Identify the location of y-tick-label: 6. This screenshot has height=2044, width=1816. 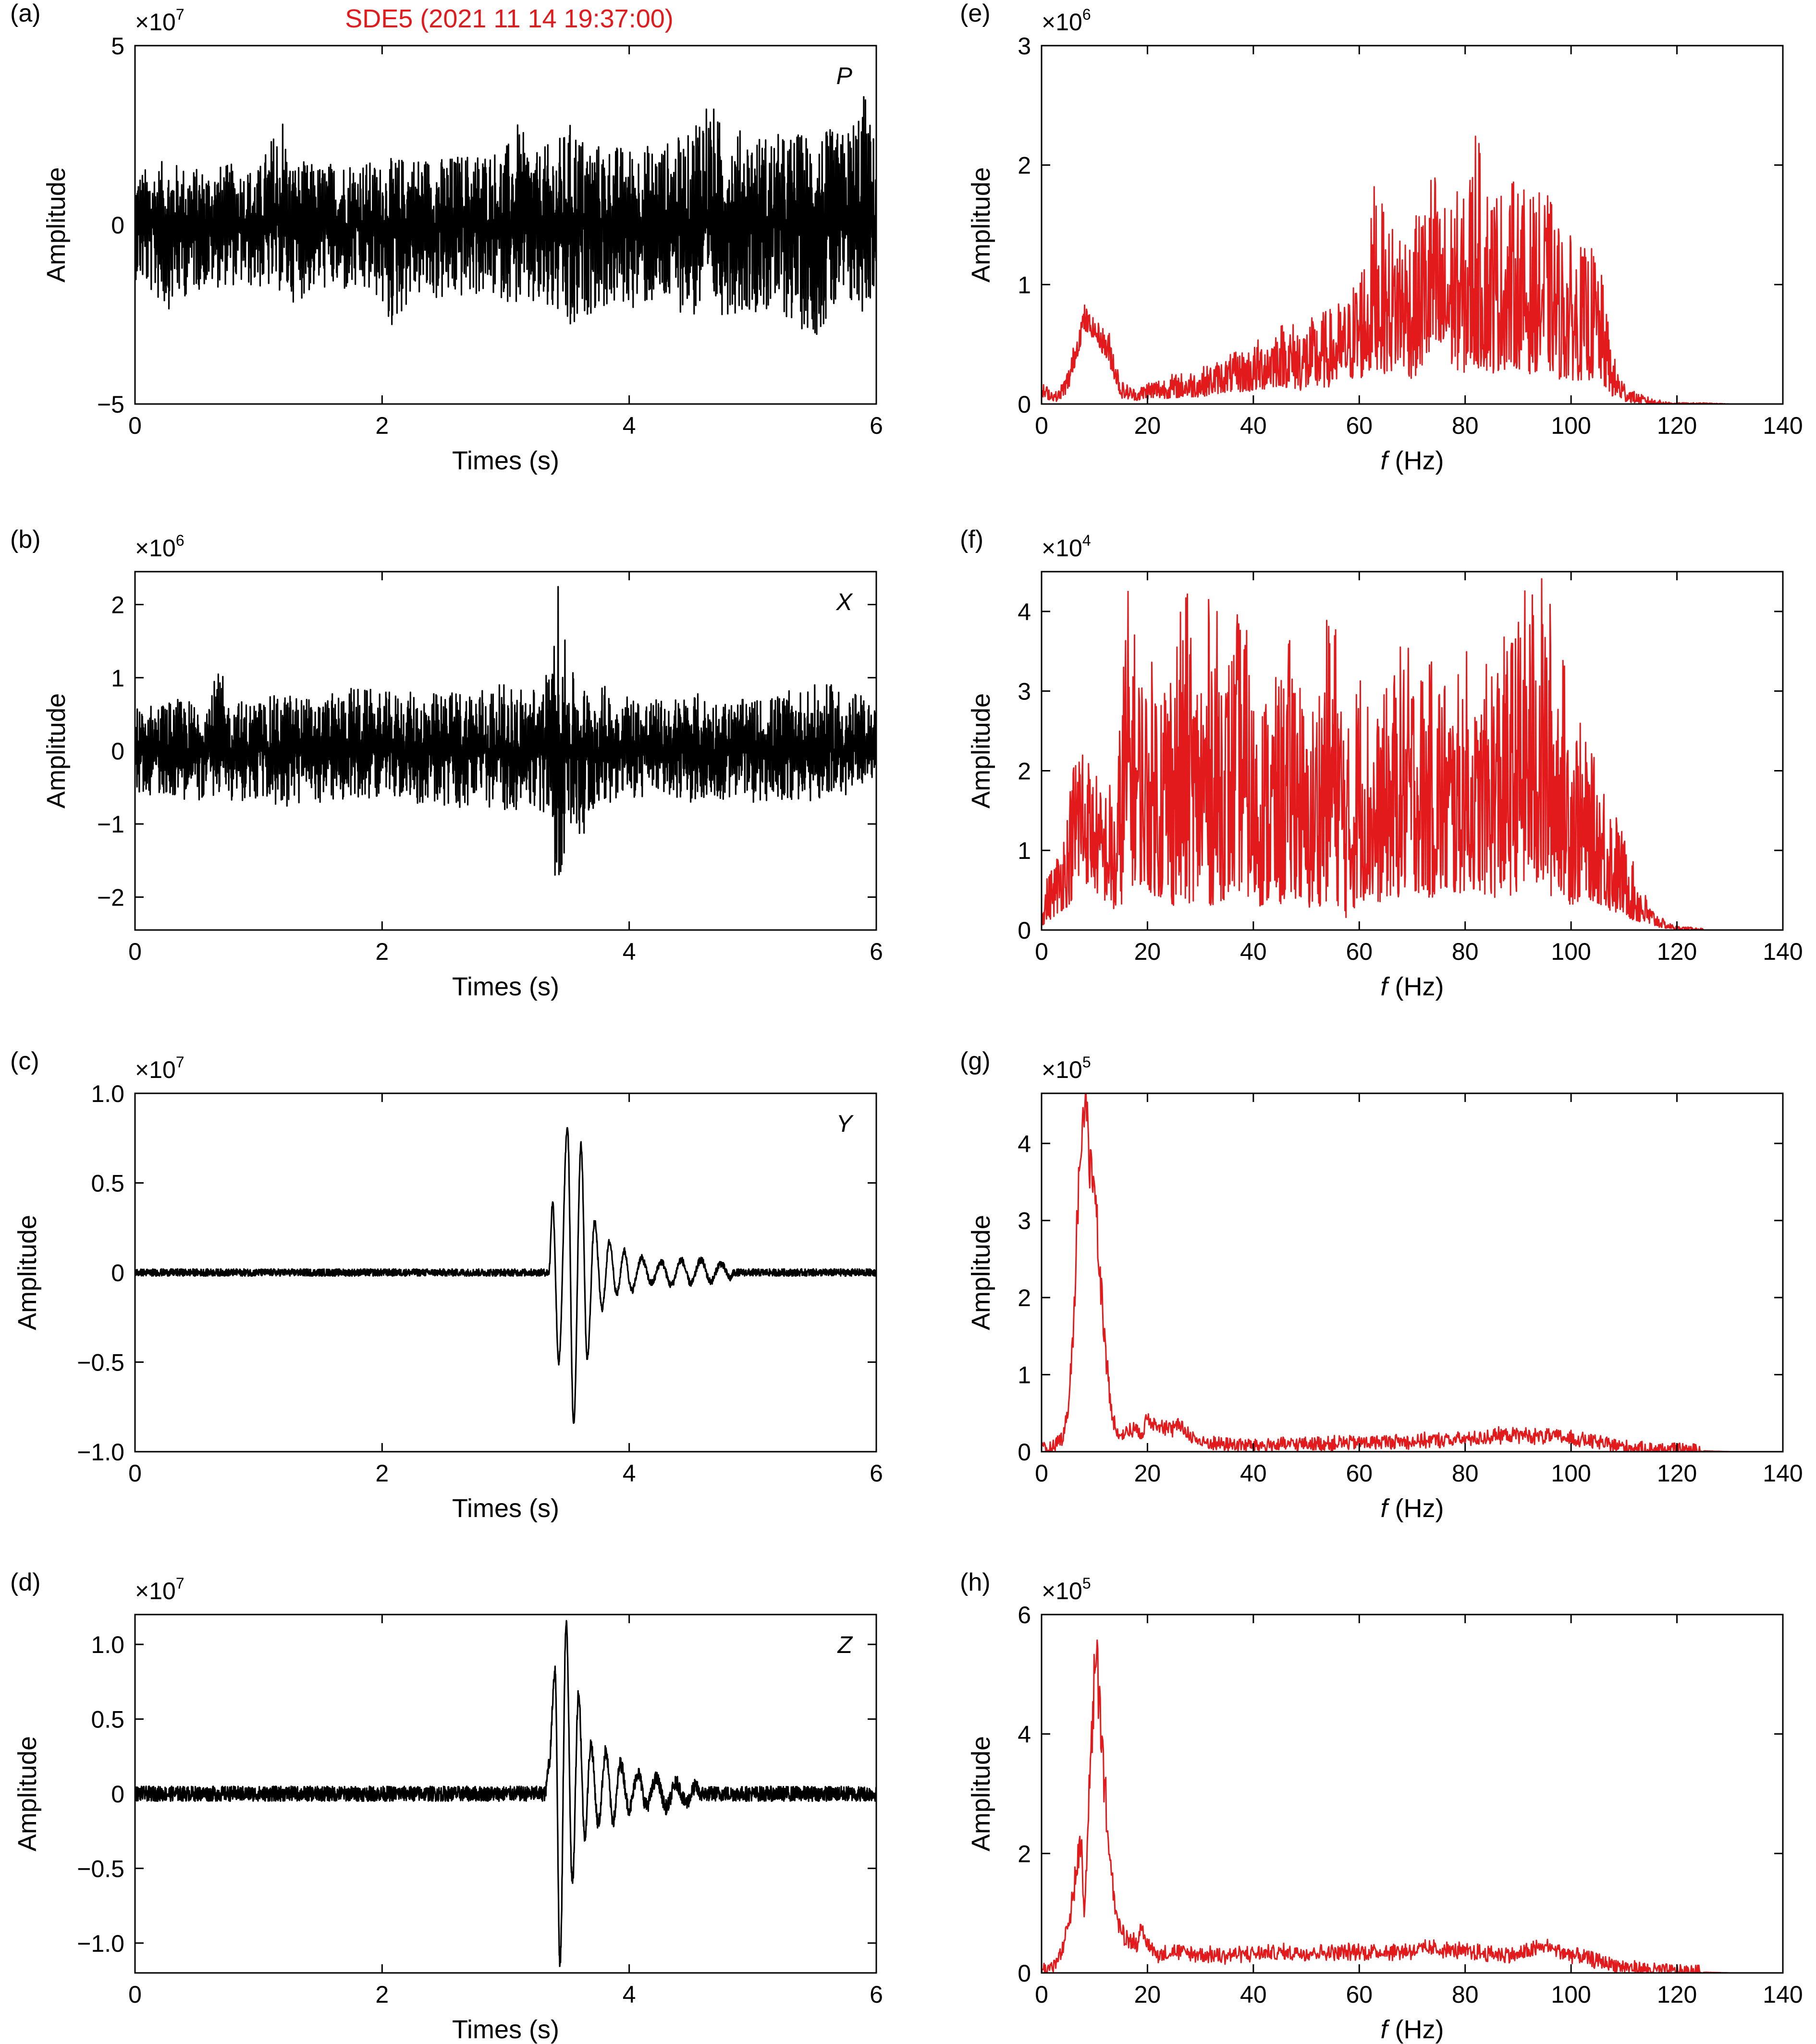
(1024, 1615).